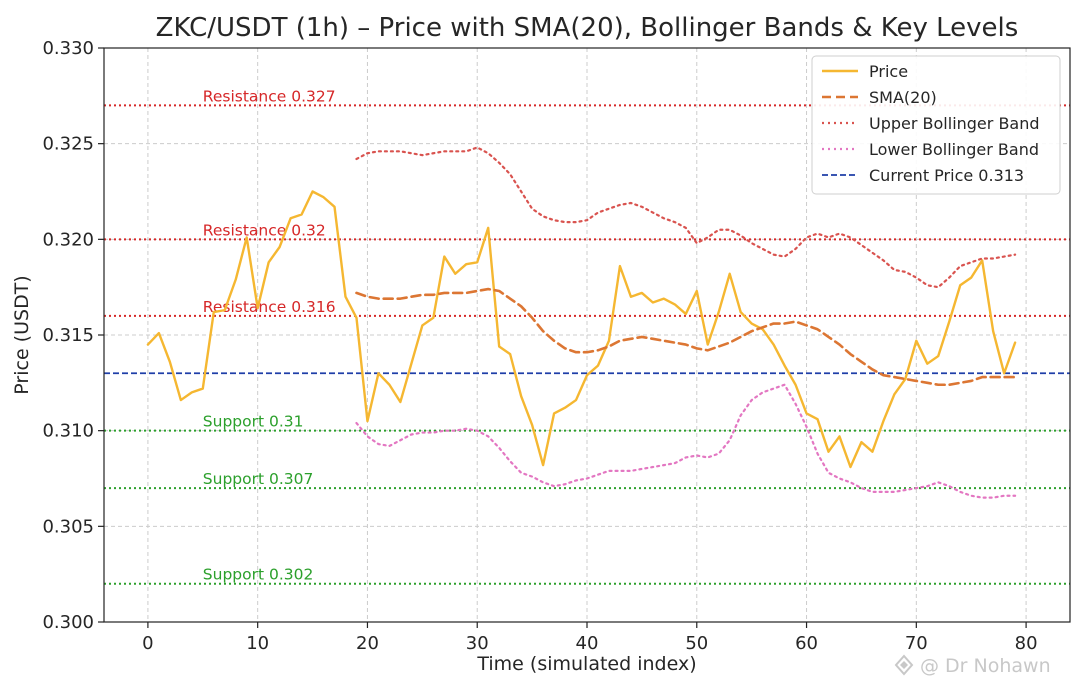  What do you see at coordinates (68, 239) in the screenshot?
I see `y-tick-label: 0.320` at bounding box center [68, 239].